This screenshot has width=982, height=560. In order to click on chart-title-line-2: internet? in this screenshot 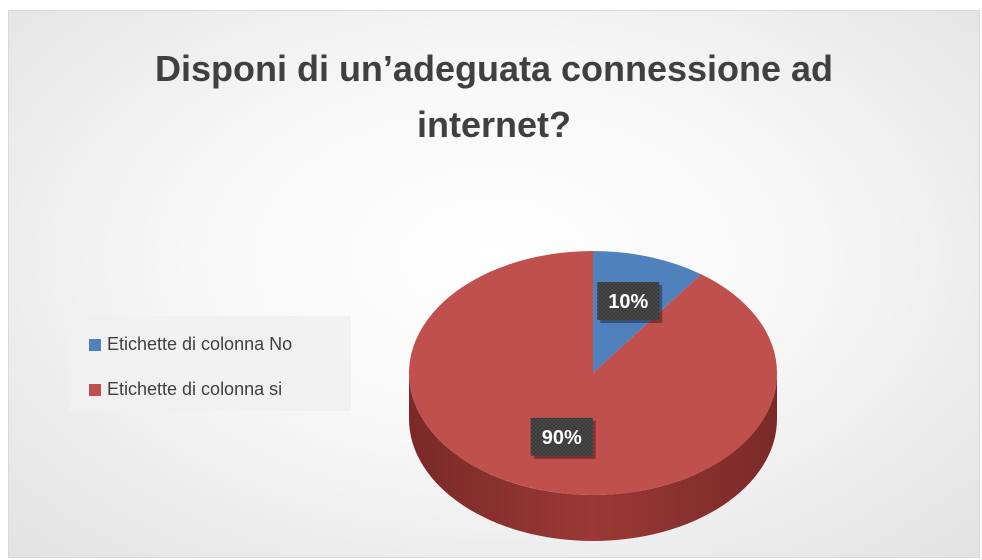, I will do `click(493, 124)`.